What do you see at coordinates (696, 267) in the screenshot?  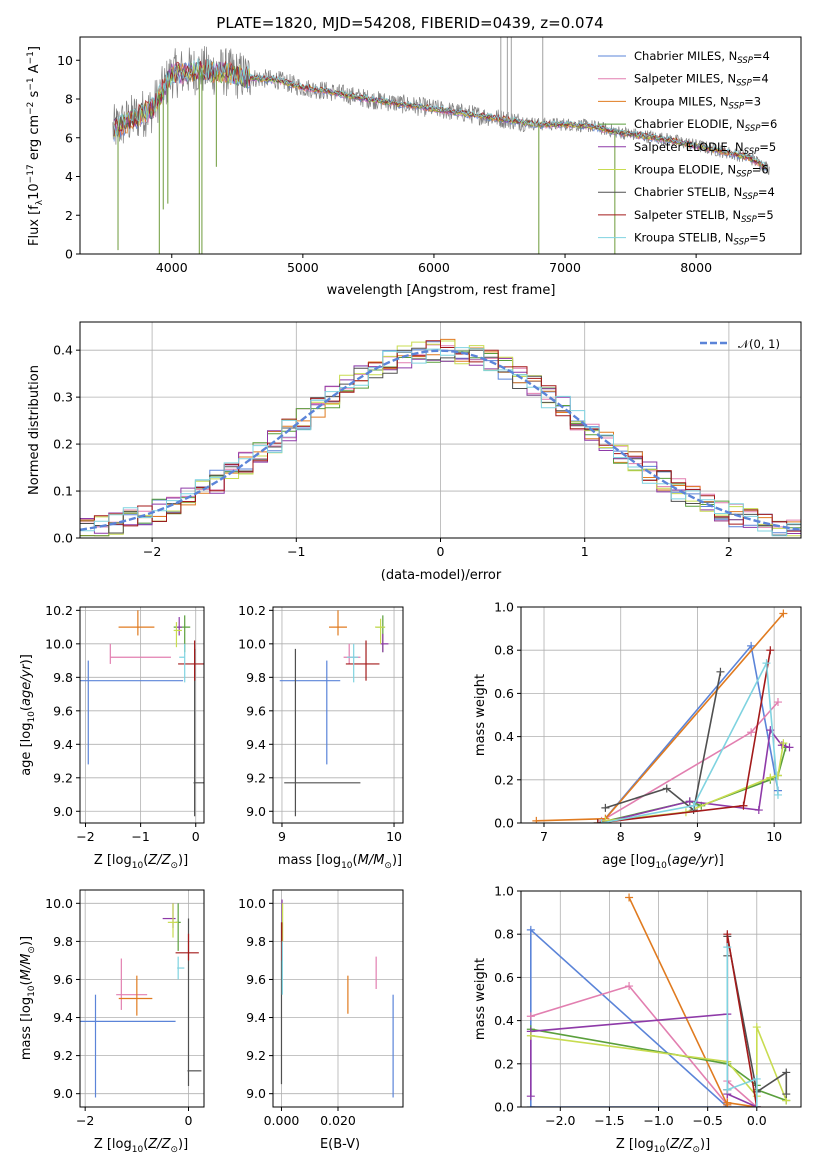 I see `x-tick-label: 8000` at bounding box center [696, 267].